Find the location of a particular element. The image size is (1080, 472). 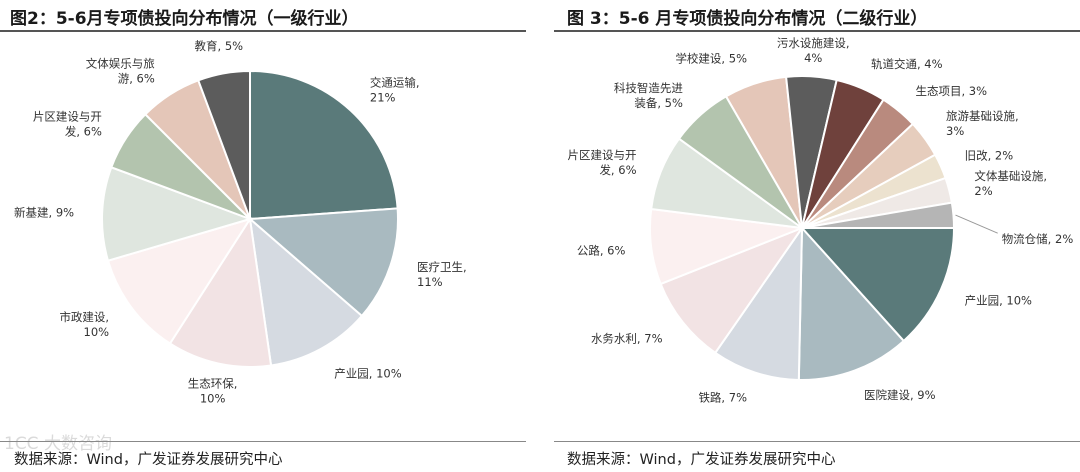

figure-3-title: 图 3：5-6 月专项债投向分布情况（二级行业） is located at coordinates (747, 19).